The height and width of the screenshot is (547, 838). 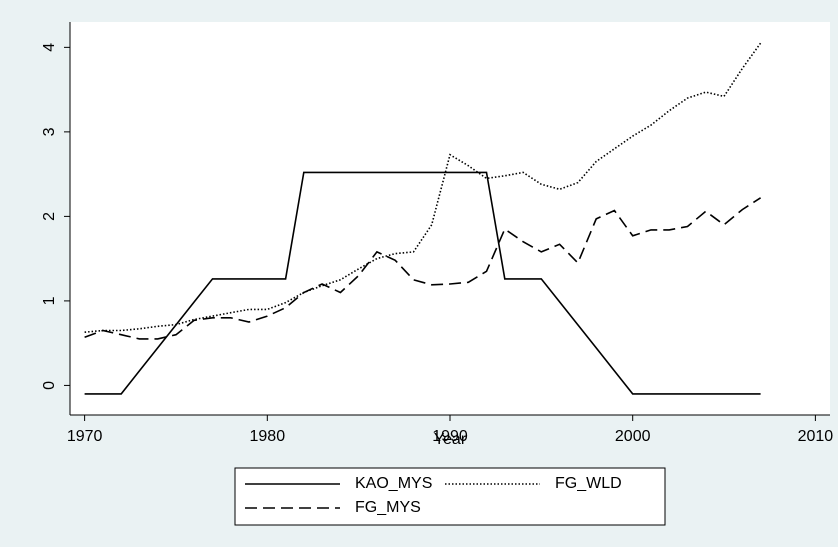 I want to click on x-tick-label: 1970, so click(x=85, y=436).